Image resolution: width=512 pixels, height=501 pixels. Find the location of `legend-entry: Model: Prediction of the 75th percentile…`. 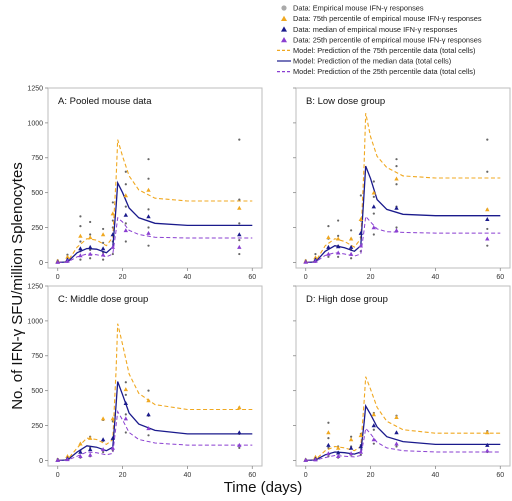

legend-entry: Model: Prediction of the 75th percentile… is located at coordinates (376, 50).